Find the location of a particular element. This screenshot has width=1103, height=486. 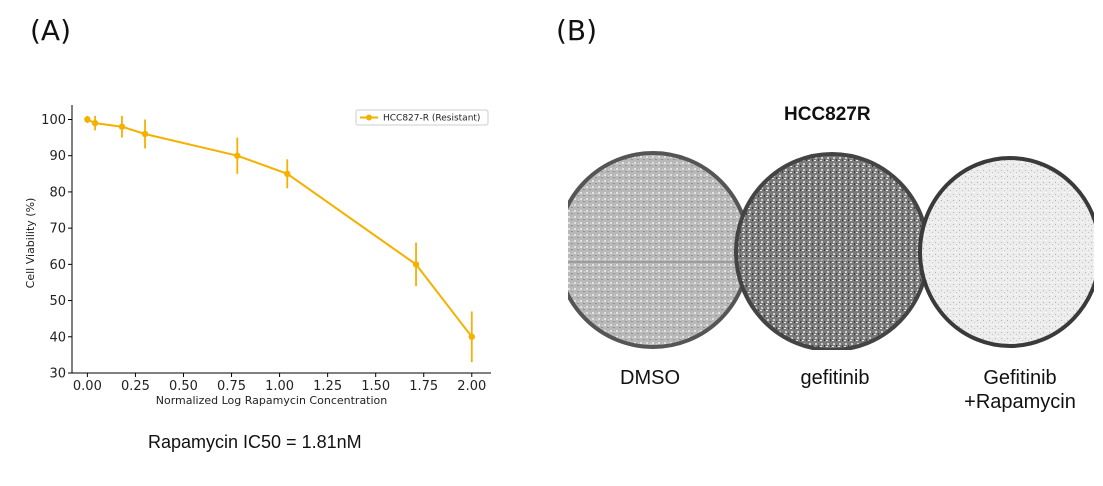

x-tick-label: 0.50 is located at coordinates (183, 386).